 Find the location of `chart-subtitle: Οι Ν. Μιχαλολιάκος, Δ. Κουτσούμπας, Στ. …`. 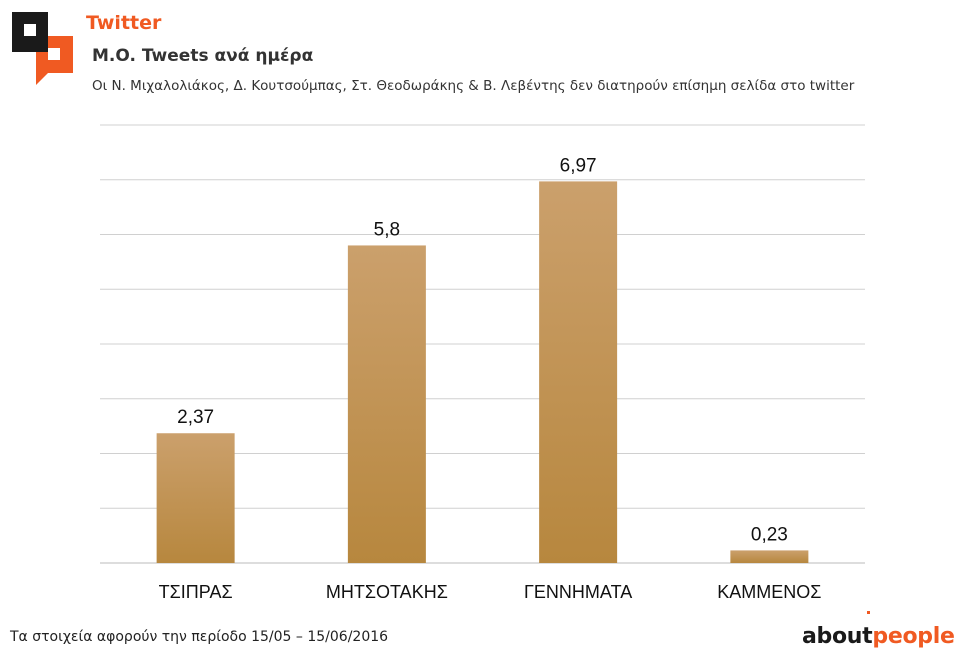

chart-subtitle: Οι Ν. Μιχαλολιάκος, Δ. Κουτσούμπας, Στ. … is located at coordinates (473, 86).